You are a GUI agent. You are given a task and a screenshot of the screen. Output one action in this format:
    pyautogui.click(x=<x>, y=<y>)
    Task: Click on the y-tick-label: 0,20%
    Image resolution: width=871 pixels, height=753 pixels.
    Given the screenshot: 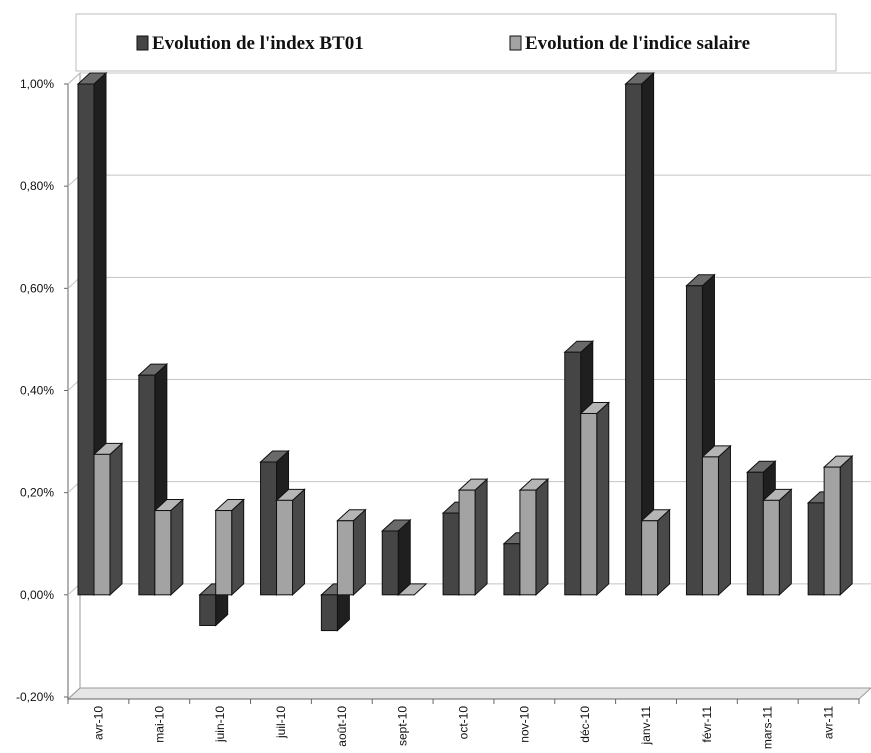 What is the action you would take?
    pyautogui.click(x=37, y=493)
    